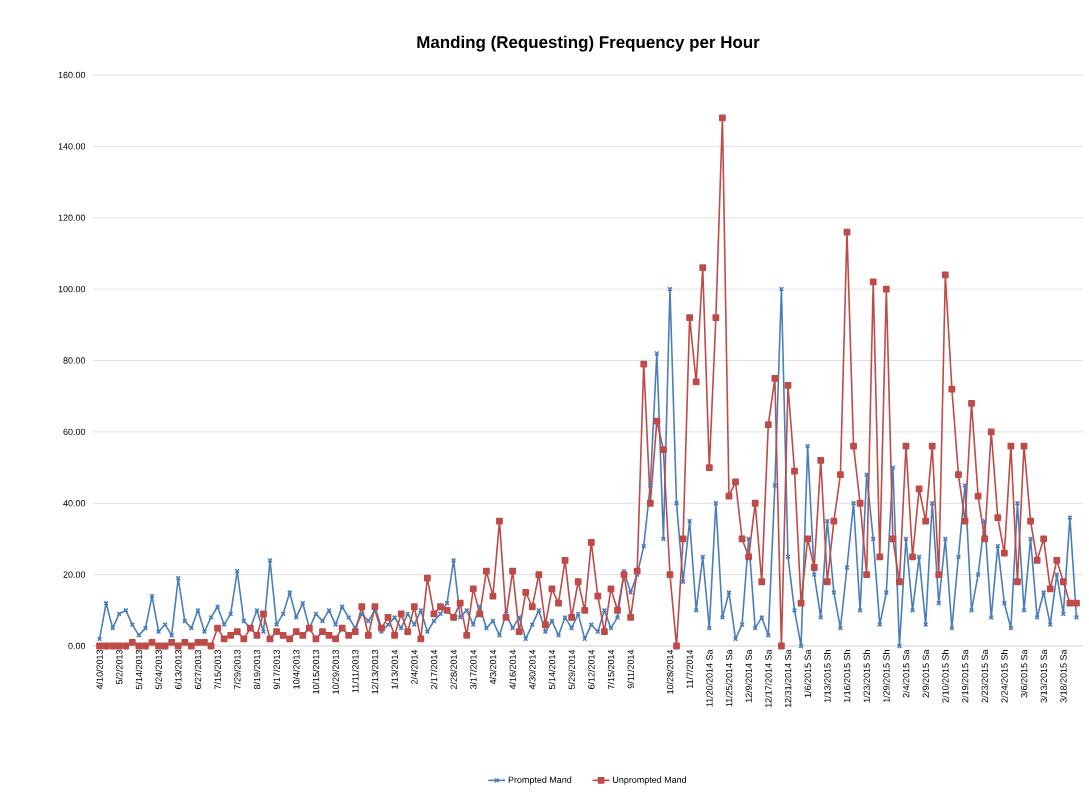  What do you see at coordinates (709, 678) in the screenshot?
I see `x-tick-label: 11/20/2014 Sa` at bounding box center [709, 678].